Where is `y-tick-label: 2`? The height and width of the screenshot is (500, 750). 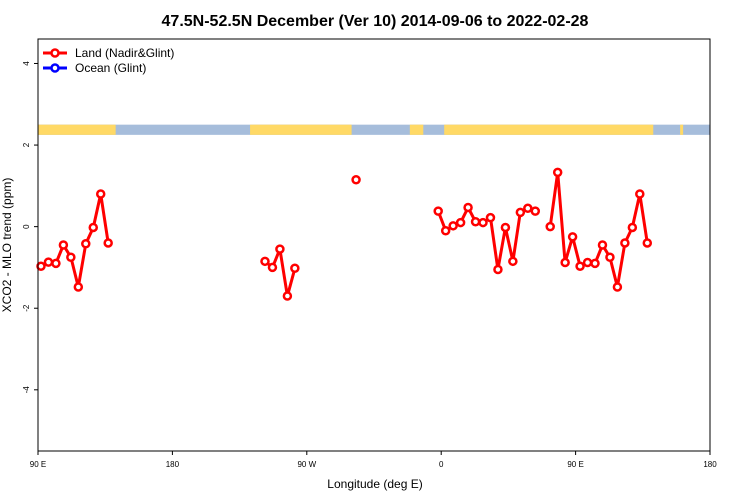
y-tick-label: 2 is located at coordinates (26, 144).